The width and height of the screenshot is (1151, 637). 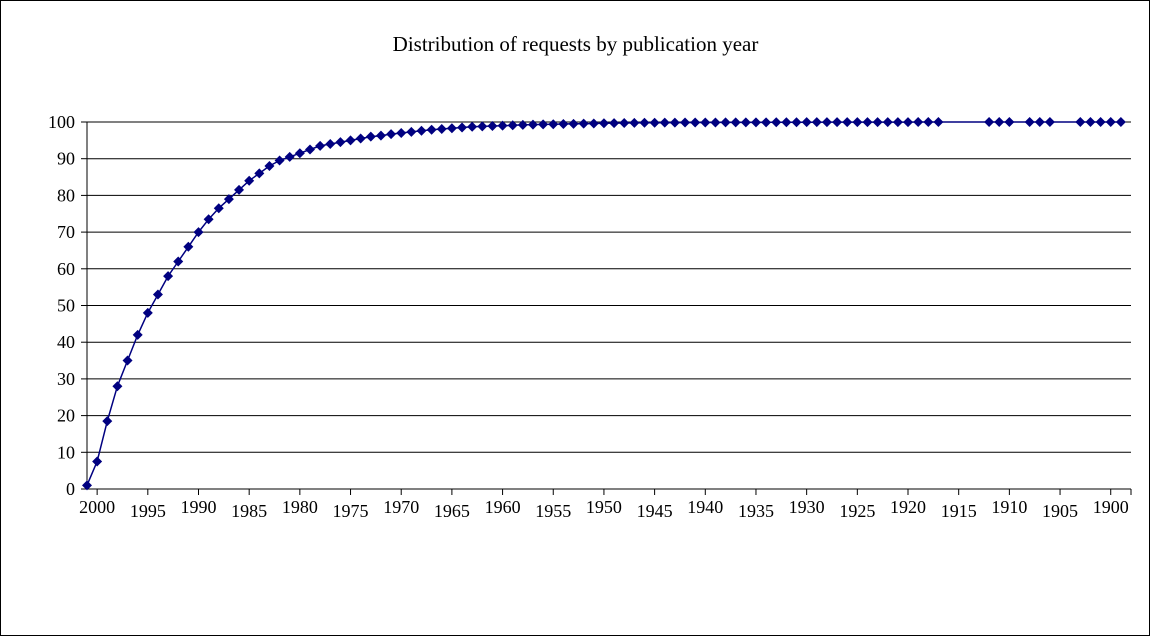 I want to click on y-tick-label: 40, so click(x=66, y=342).